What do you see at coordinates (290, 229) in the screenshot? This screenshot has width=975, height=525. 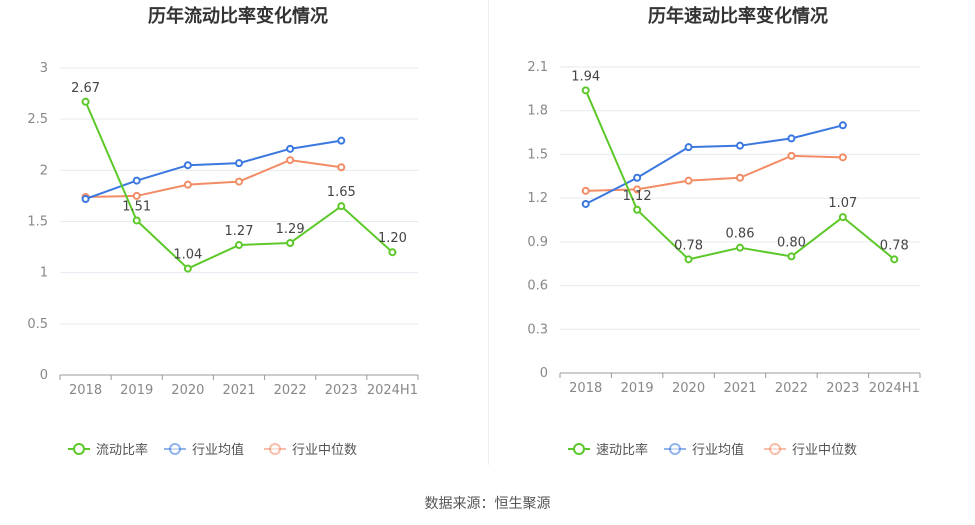 I see `data-label: 1.29` at bounding box center [290, 229].